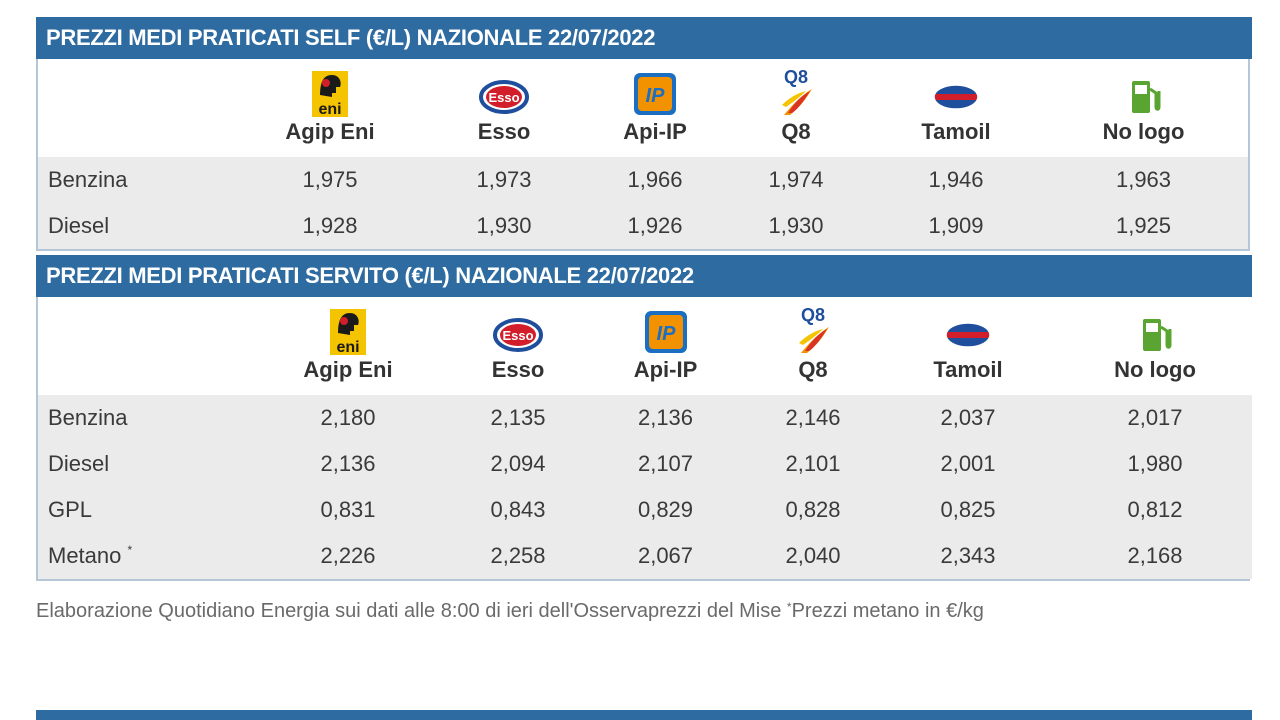 The height and width of the screenshot is (720, 1280). Describe the element at coordinates (348, 418) in the screenshot. I see `price-cell: 2,180` at that location.